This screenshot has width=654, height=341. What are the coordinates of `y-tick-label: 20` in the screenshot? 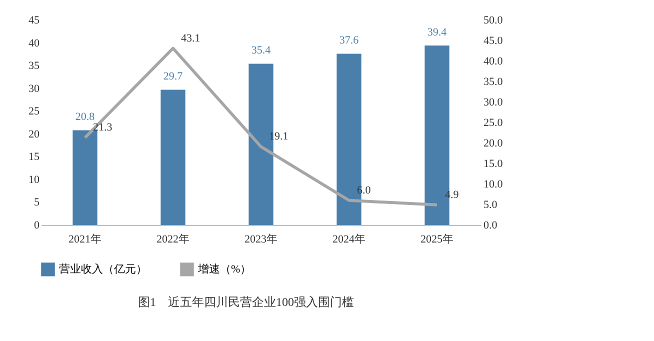 It's located at (34, 134).